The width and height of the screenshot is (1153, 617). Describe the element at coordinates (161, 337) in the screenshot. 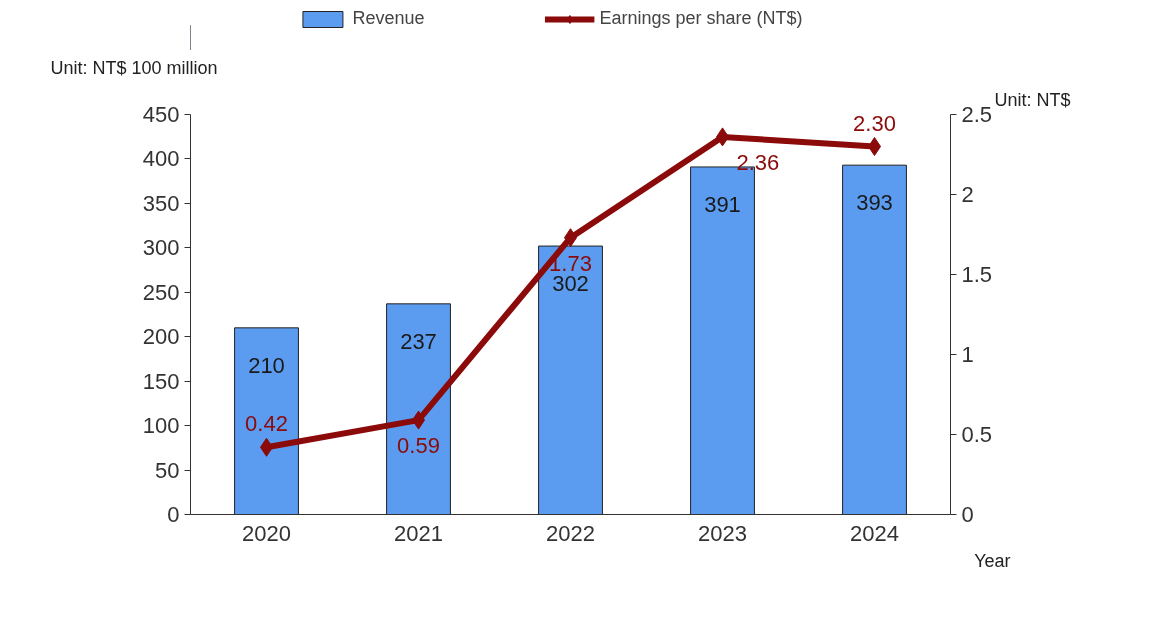

I see `y-tick-label: 200` at that location.